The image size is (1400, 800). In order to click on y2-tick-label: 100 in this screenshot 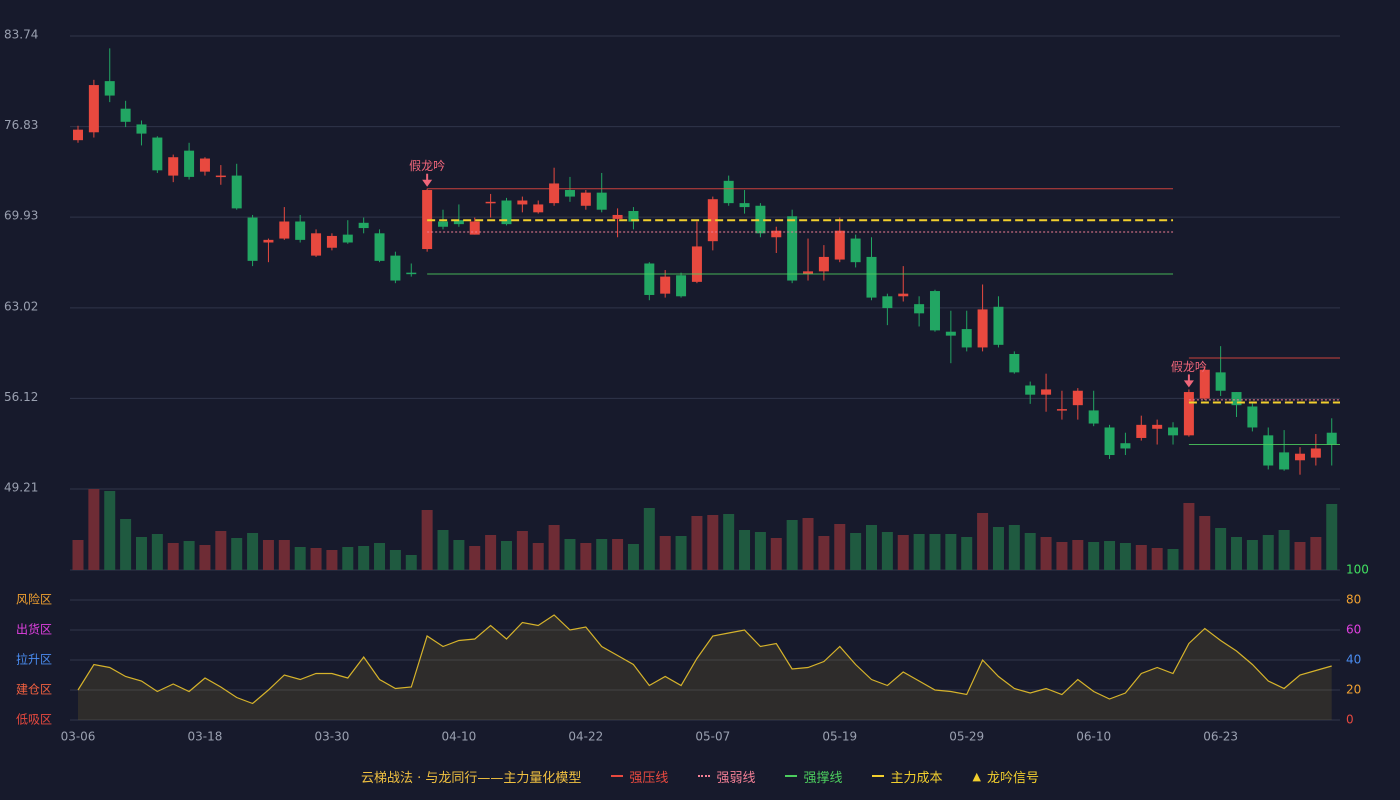, I will do `click(1357, 570)`.